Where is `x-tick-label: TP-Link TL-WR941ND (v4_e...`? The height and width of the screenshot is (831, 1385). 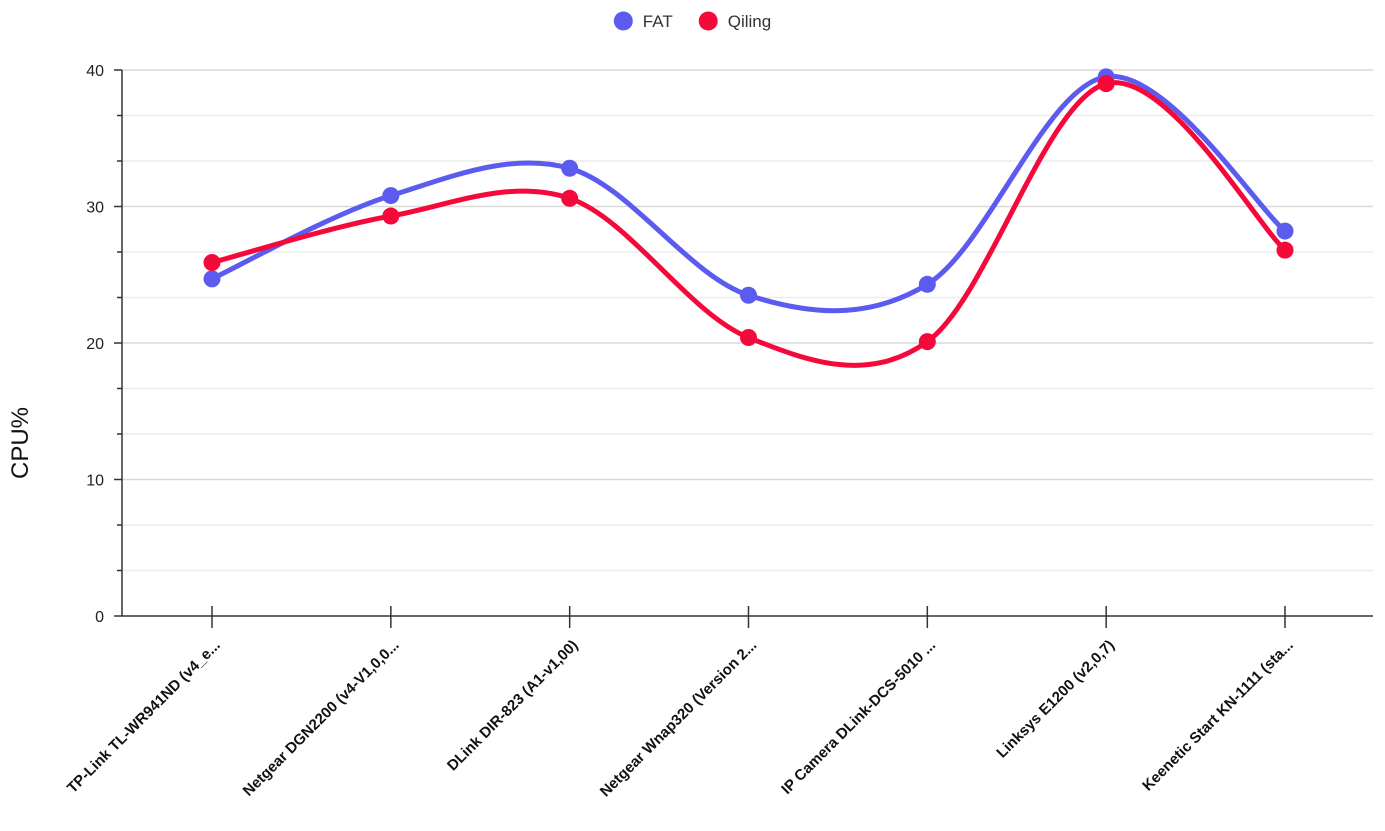 x-tick-label: TP-Link TL-WR941ND (v4_e... is located at coordinates (144, 717).